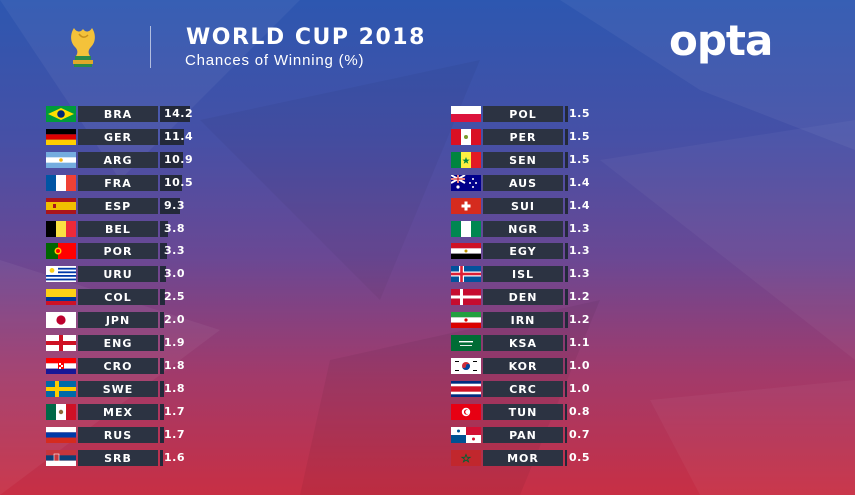 The width and height of the screenshot is (855, 495). What do you see at coordinates (523, 389) in the screenshot?
I see `country-code: CRC` at bounding box center [523, 389].